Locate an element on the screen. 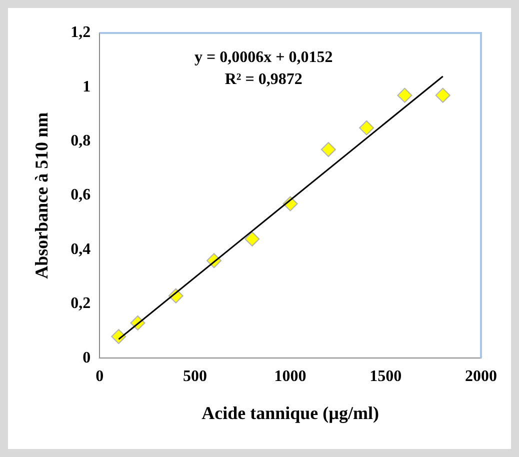 This screenshot has width=519, height=457. y-tick-label: 0,8 is located at coordinates (80, 141).